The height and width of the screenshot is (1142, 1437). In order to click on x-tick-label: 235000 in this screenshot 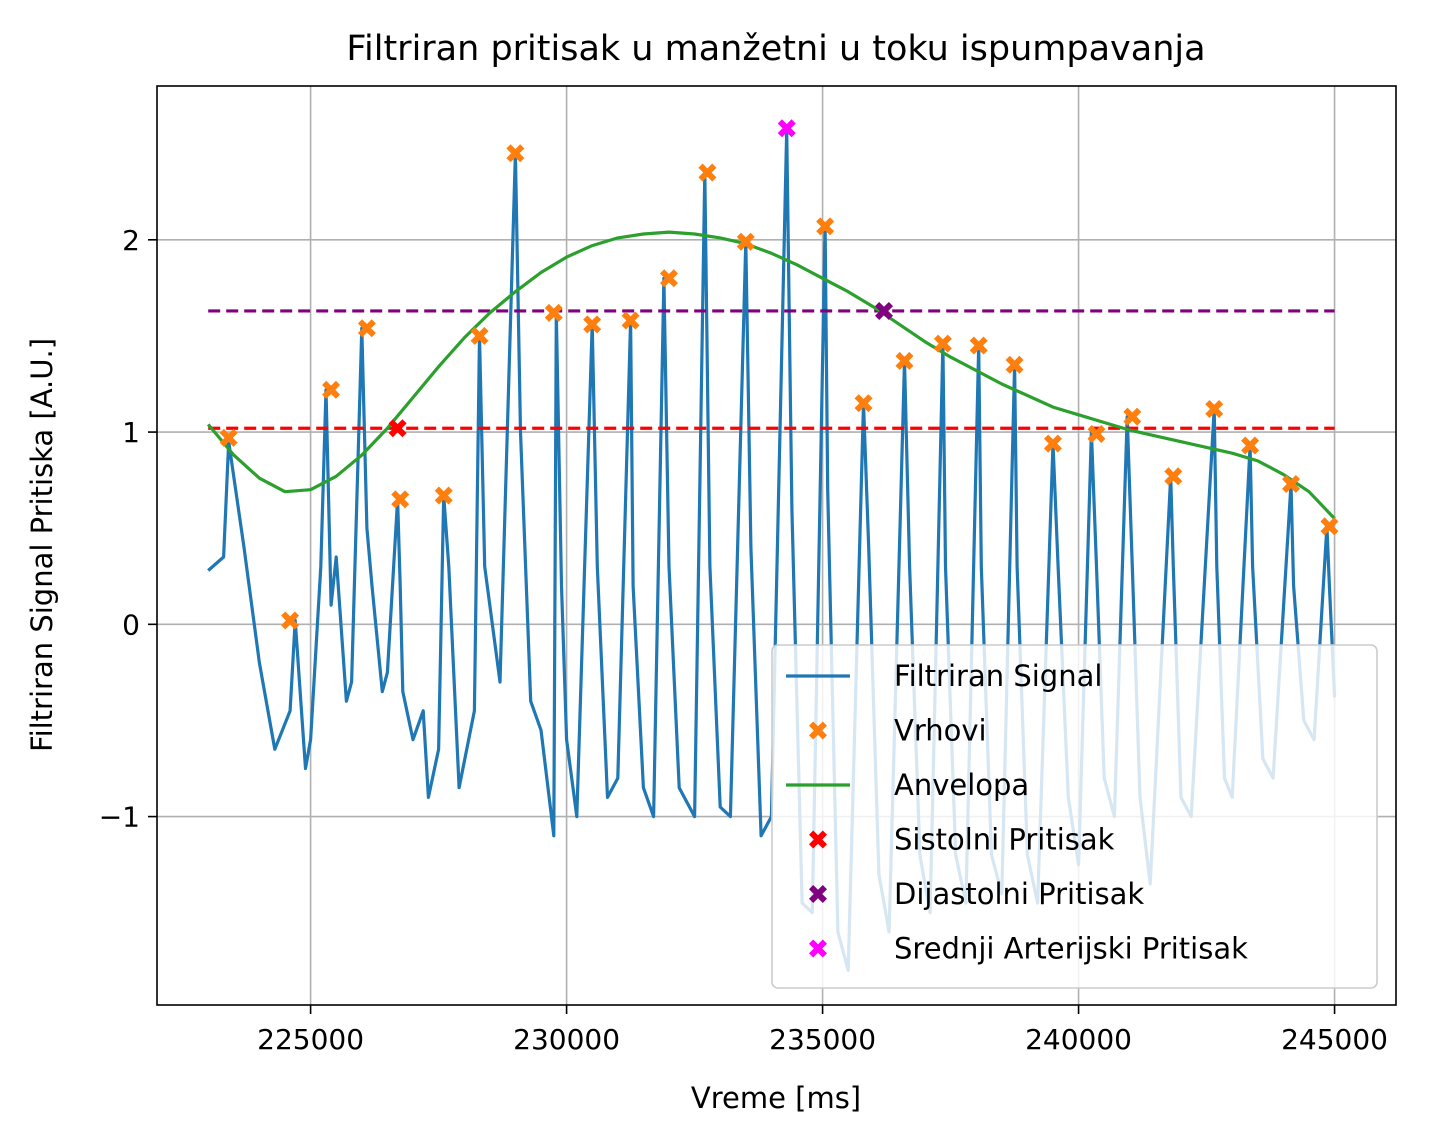, I will do `click(822, 1039)`.